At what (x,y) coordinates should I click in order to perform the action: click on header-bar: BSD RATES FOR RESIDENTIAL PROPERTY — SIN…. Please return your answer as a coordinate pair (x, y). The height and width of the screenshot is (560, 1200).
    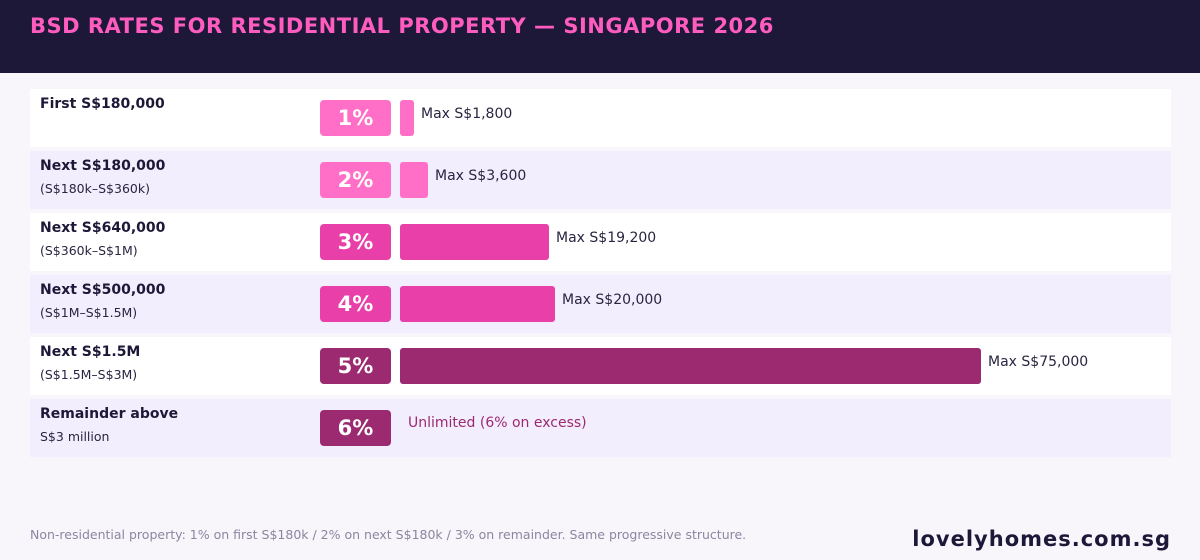
    Looking at the image, I should click on (600, 36).